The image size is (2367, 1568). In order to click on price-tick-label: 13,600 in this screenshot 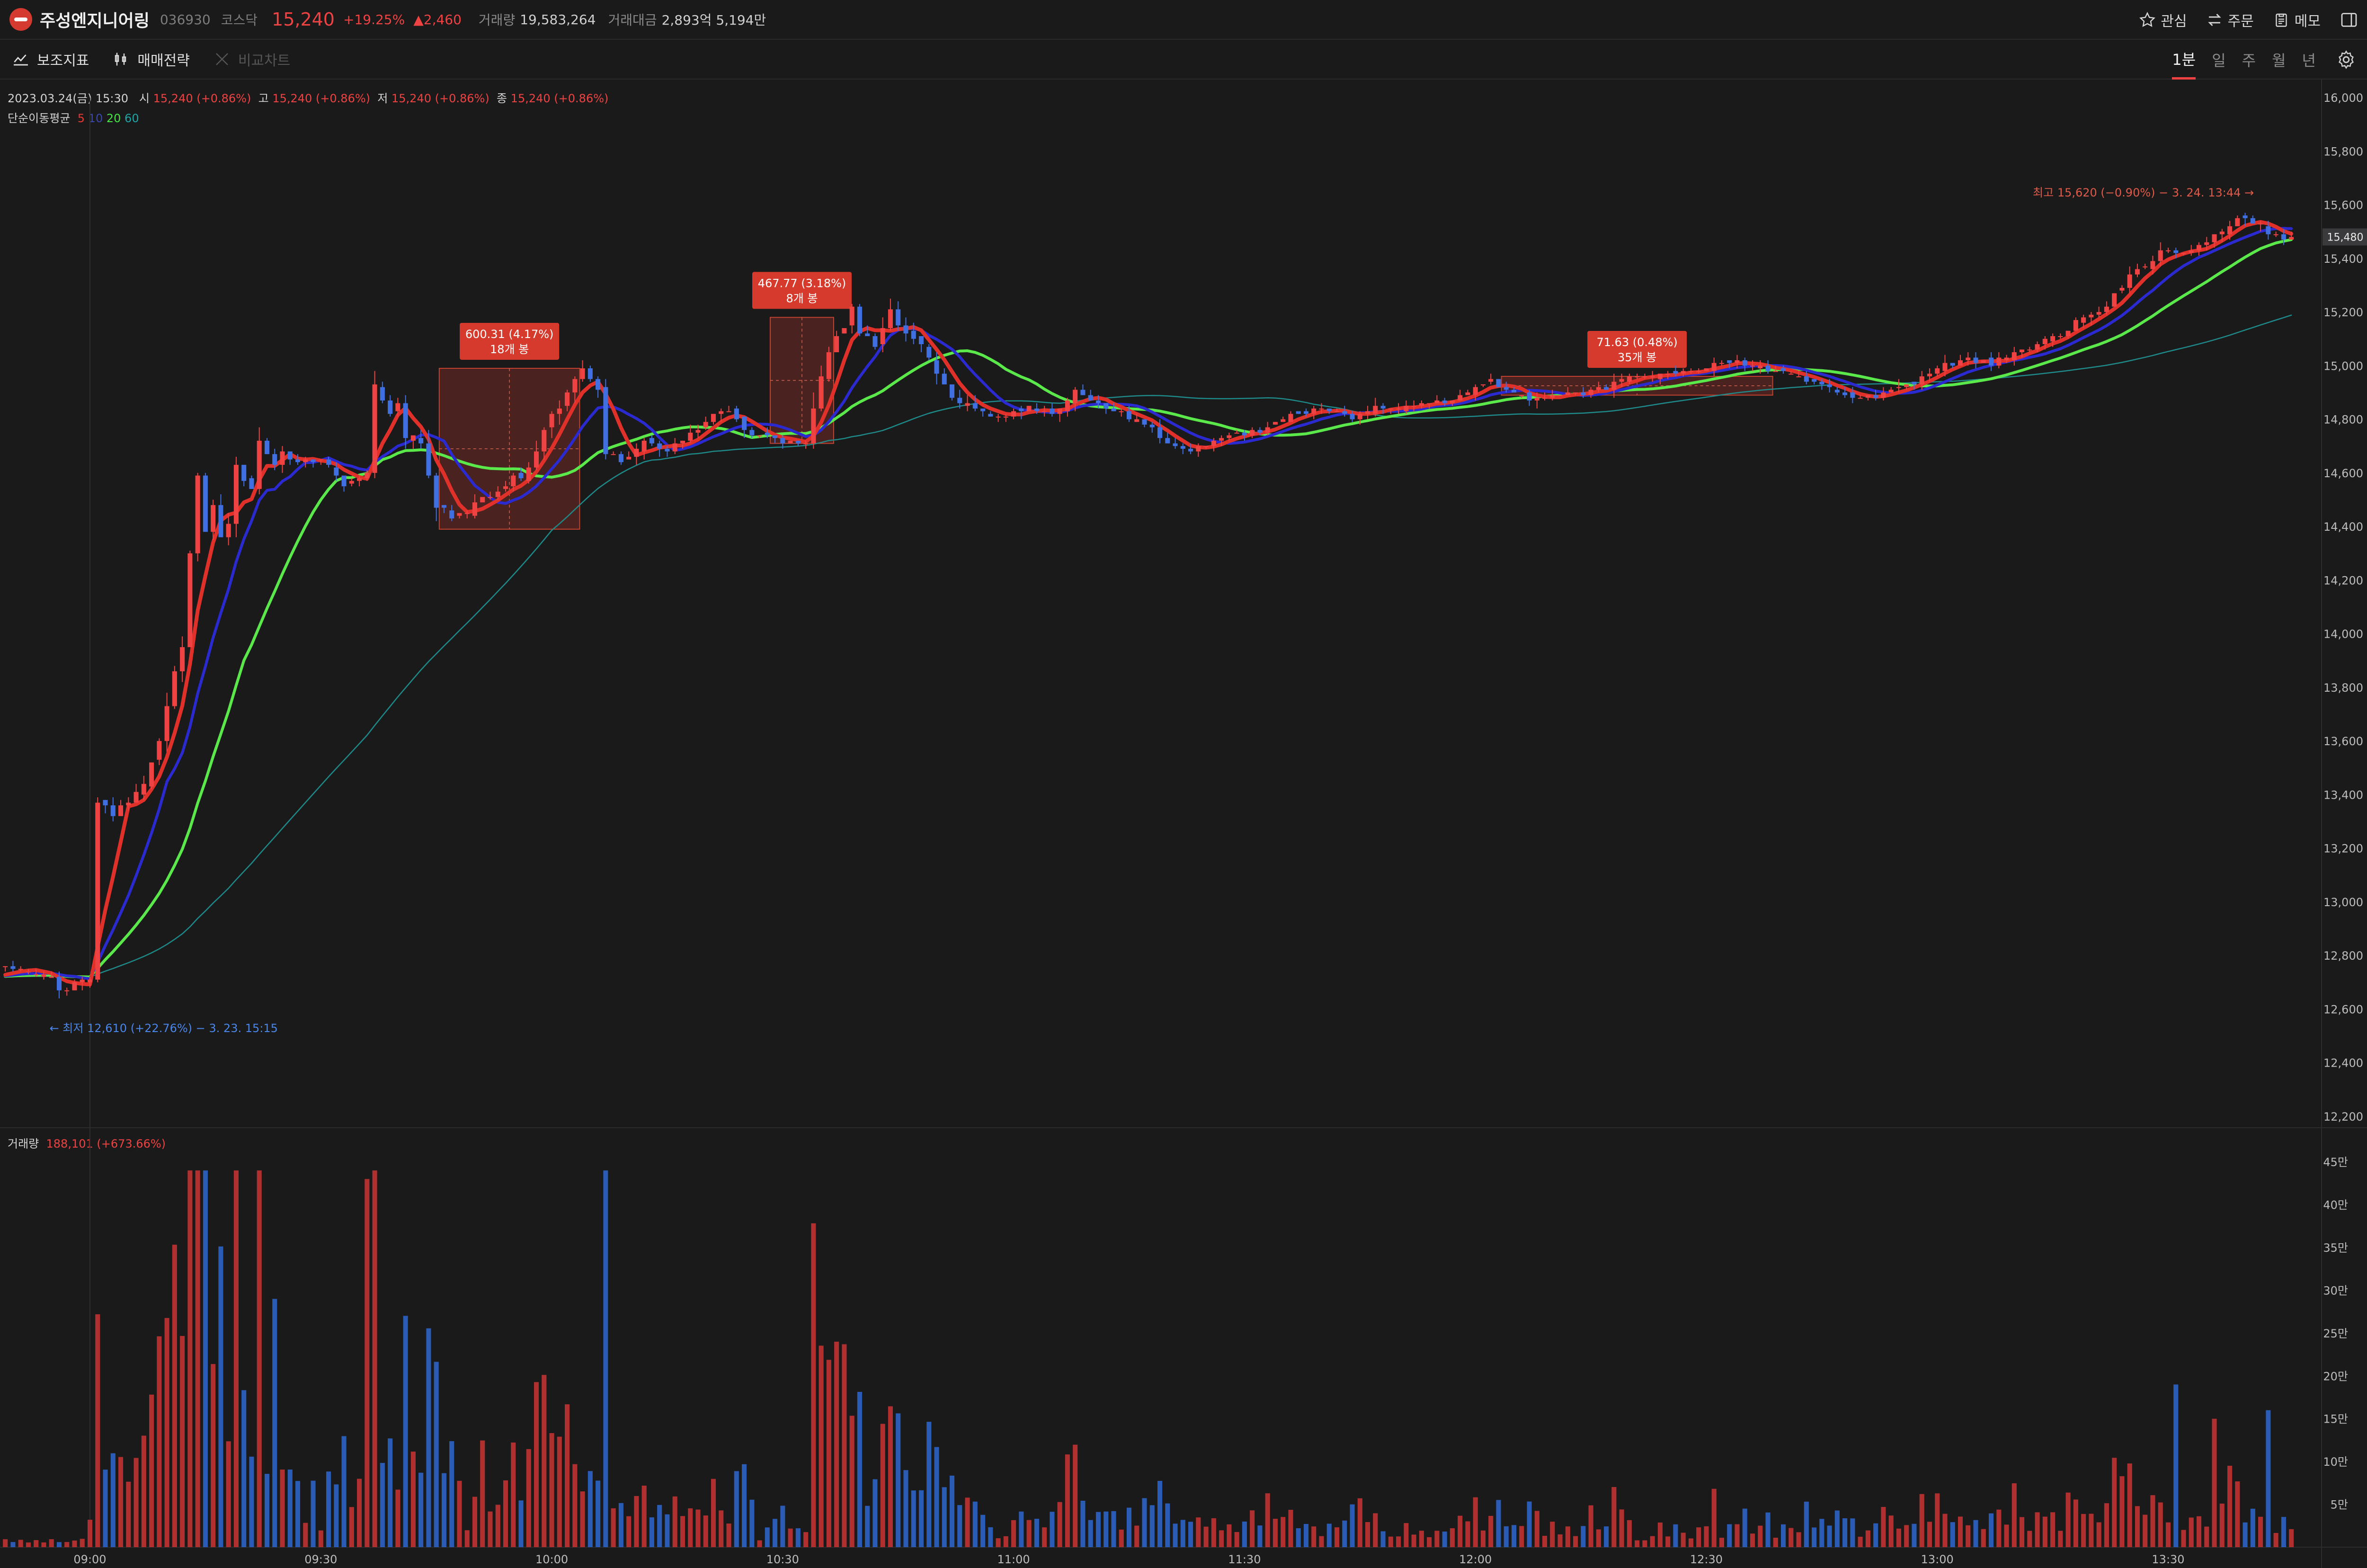, I will do `click(2343, 741)`.